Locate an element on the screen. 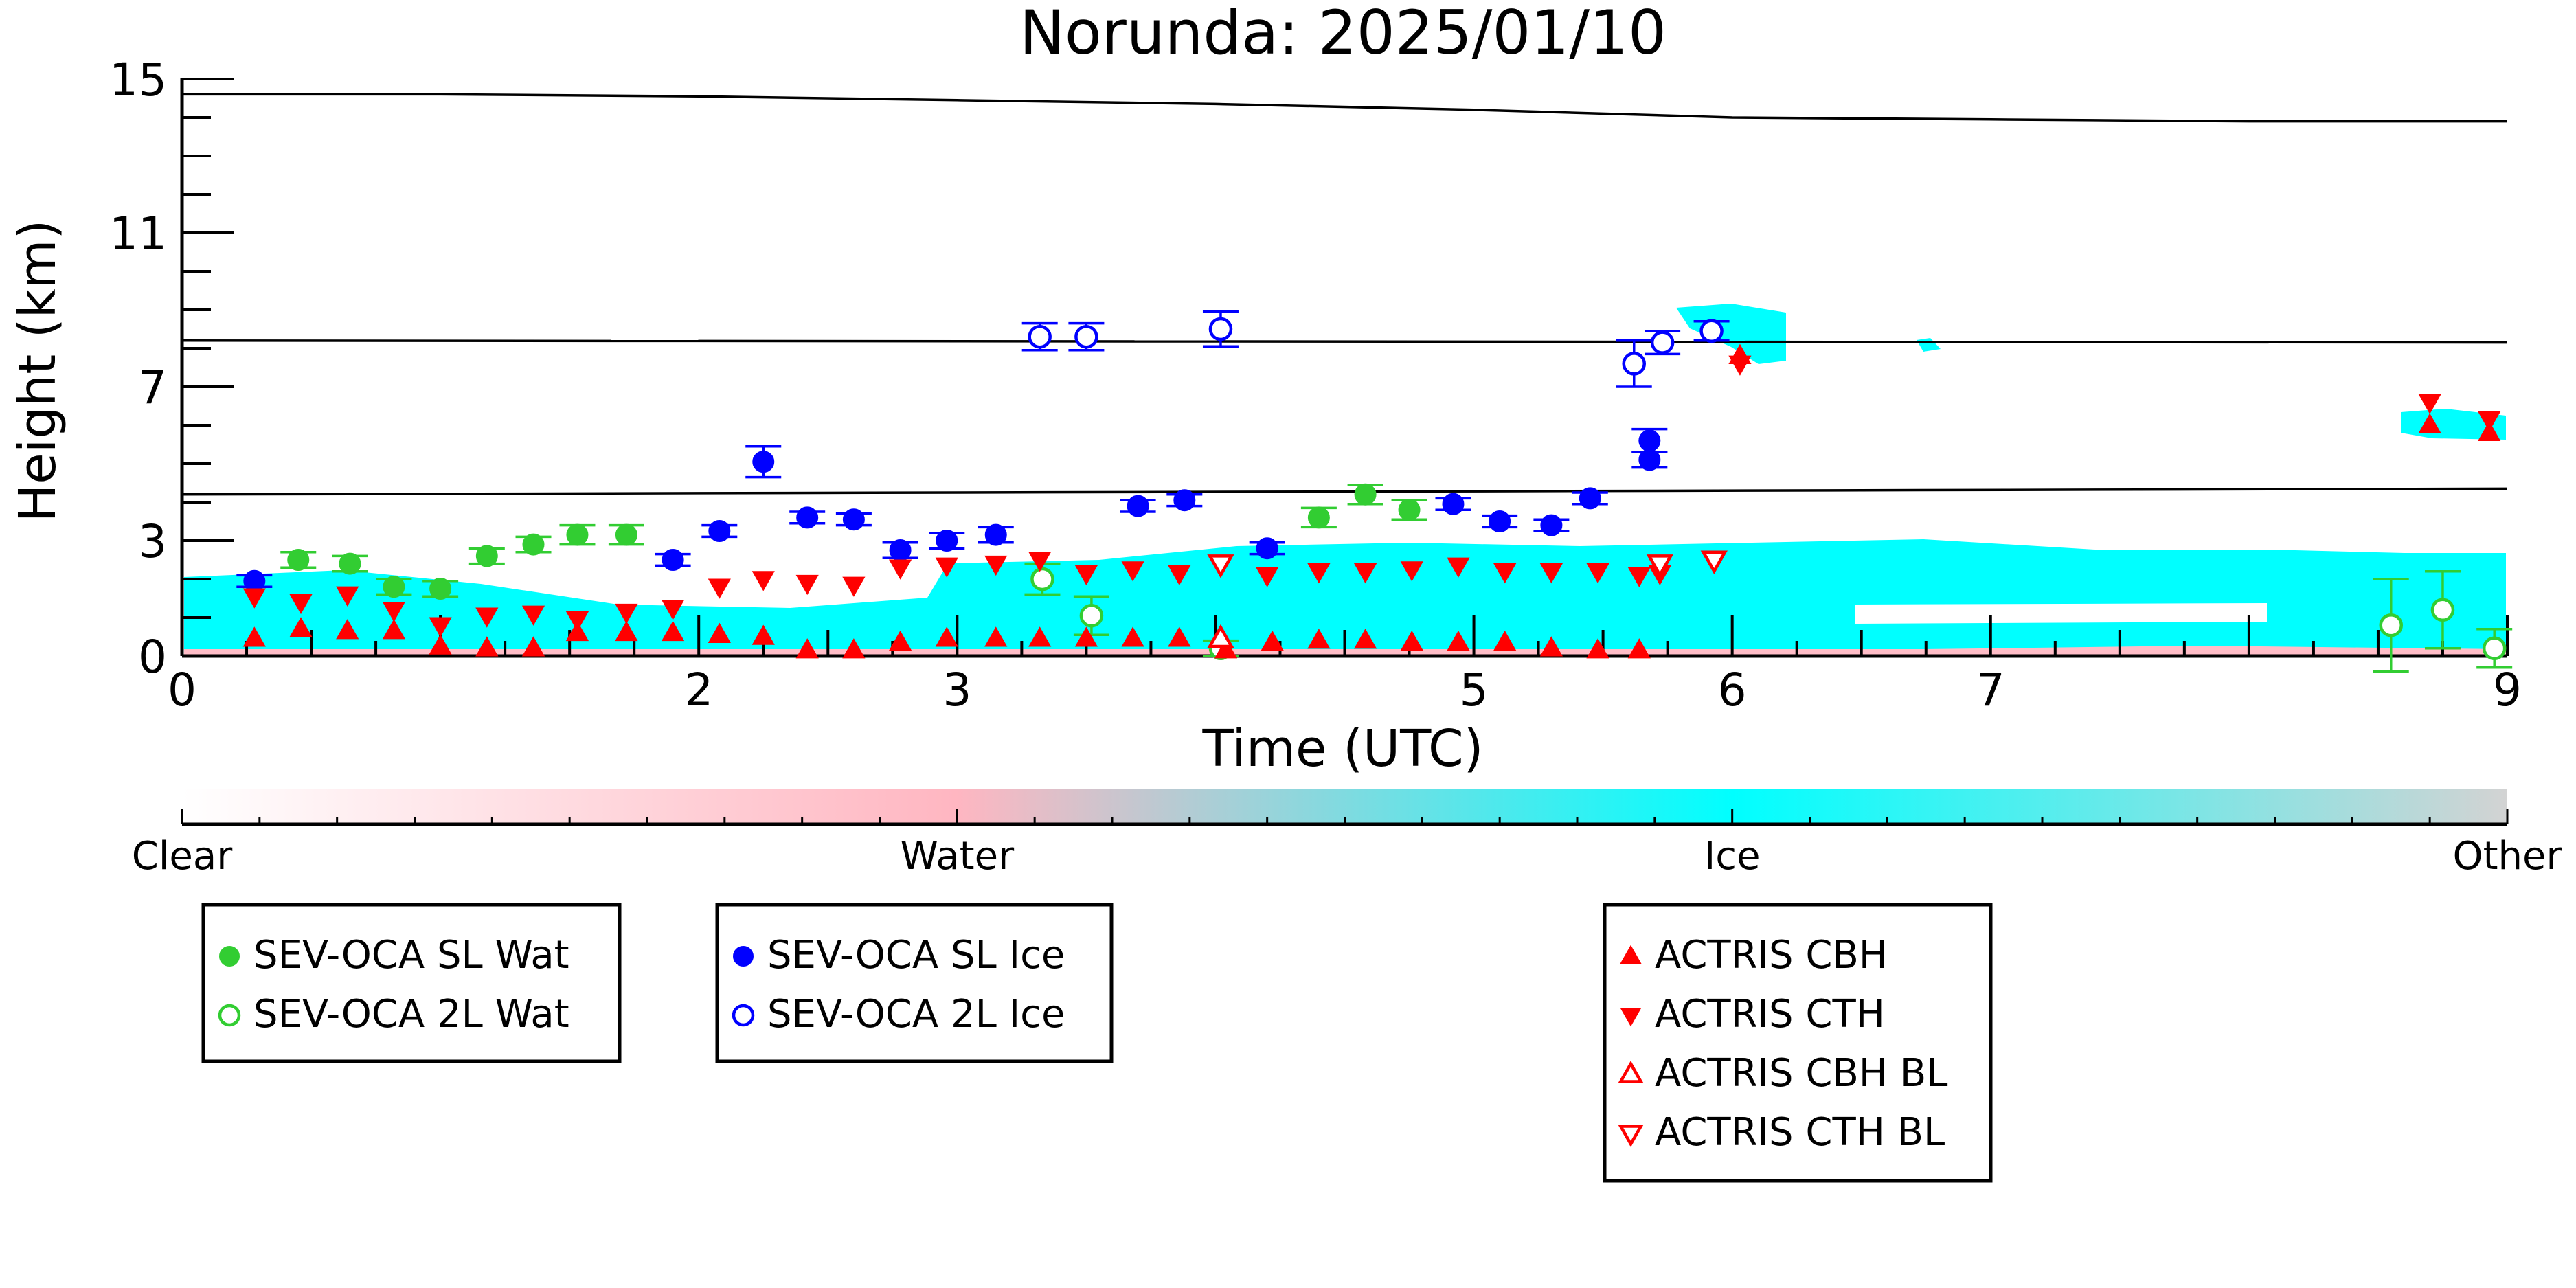 The height and width of the screenshot is (1288, 2576). x-tick-label: 7 is located at coordinates (1990, 690).